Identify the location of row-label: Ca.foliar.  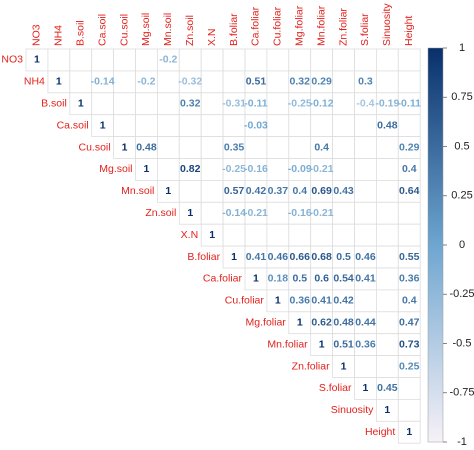
(223, 279).